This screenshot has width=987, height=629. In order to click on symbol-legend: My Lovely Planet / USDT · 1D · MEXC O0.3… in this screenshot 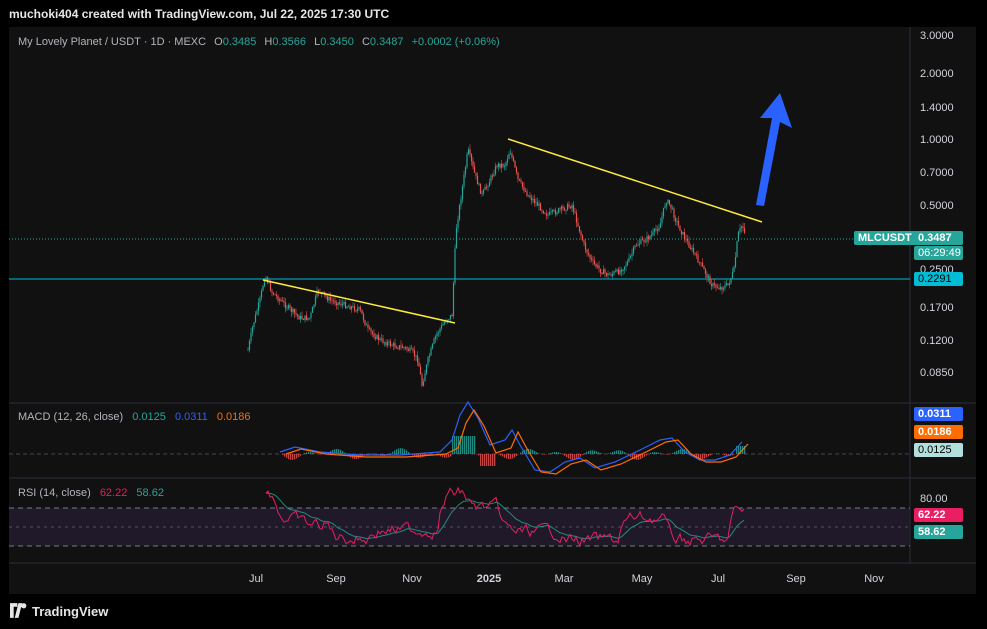, I will do `click(259, 42)`.